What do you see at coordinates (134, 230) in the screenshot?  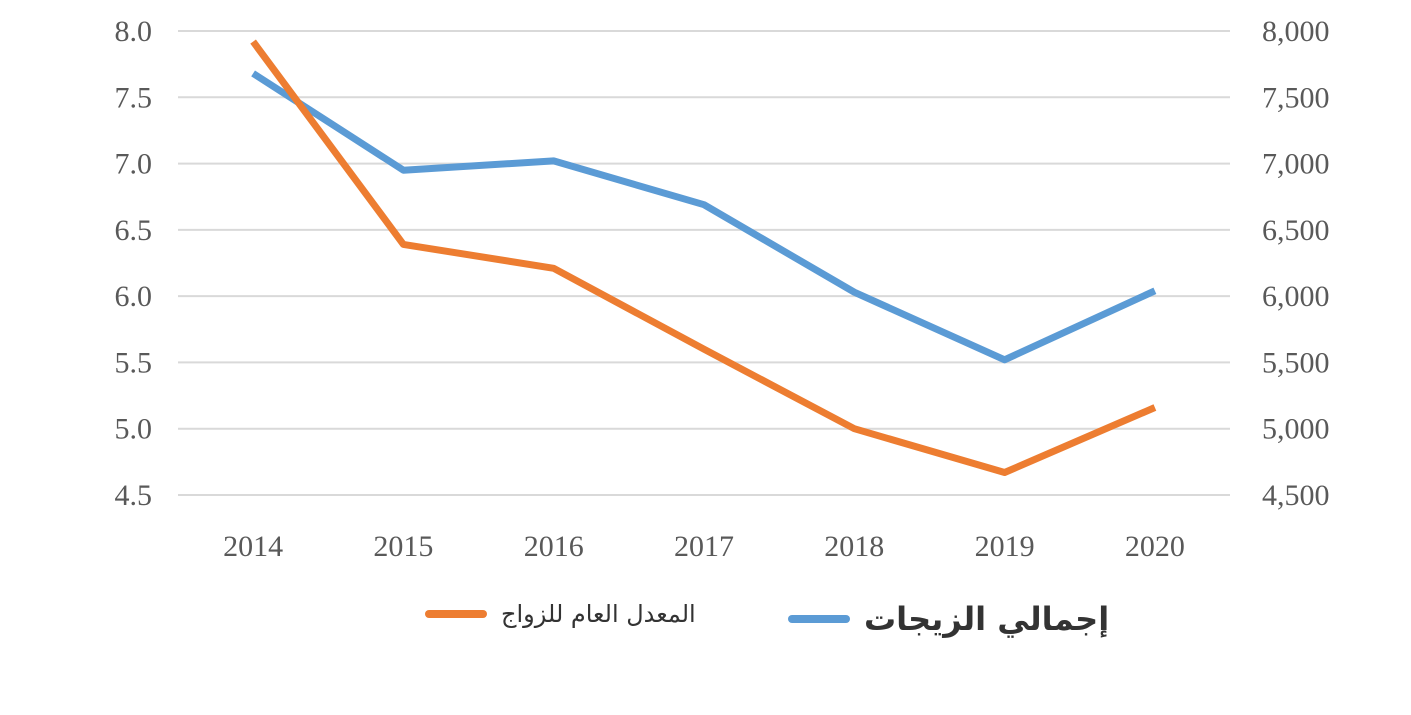 I see `left-axis-tick-label: 6.5` at bounding box center [134, 230].